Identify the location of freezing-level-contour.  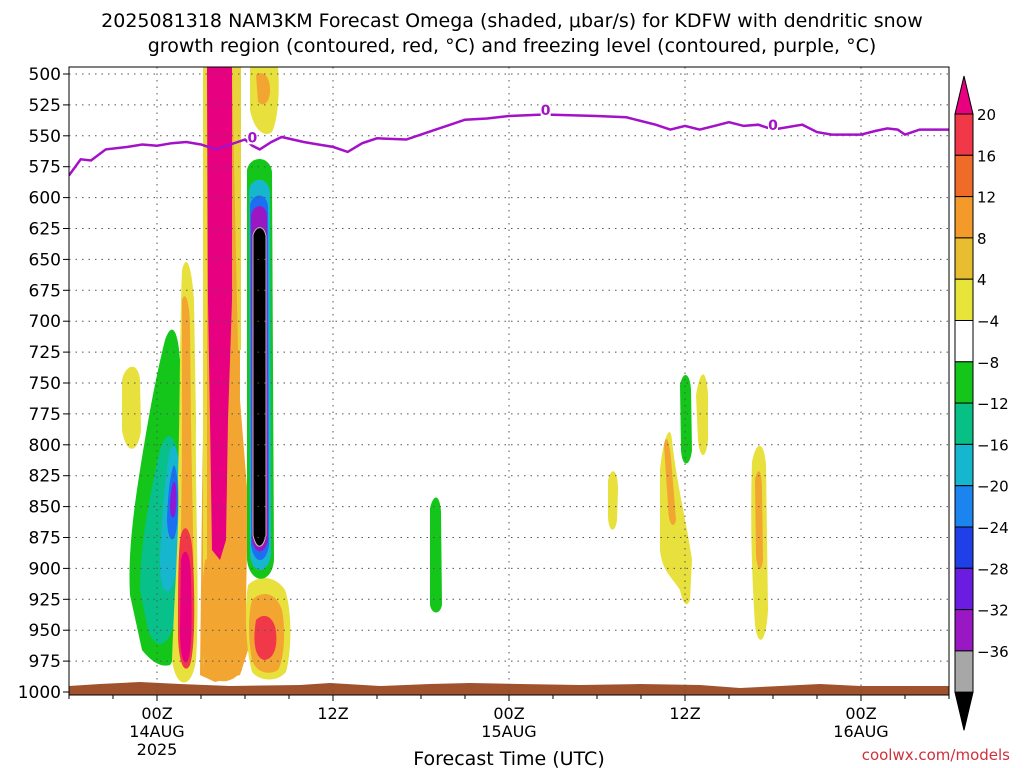
(509, 145).